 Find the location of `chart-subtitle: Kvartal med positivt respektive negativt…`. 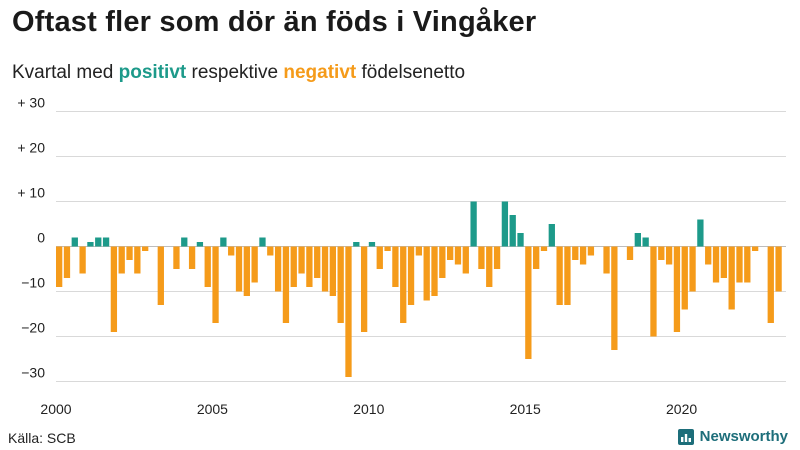

chart-subtitle: Kvartal med positivt respektive negativt… is located at coordinates (238, 73).